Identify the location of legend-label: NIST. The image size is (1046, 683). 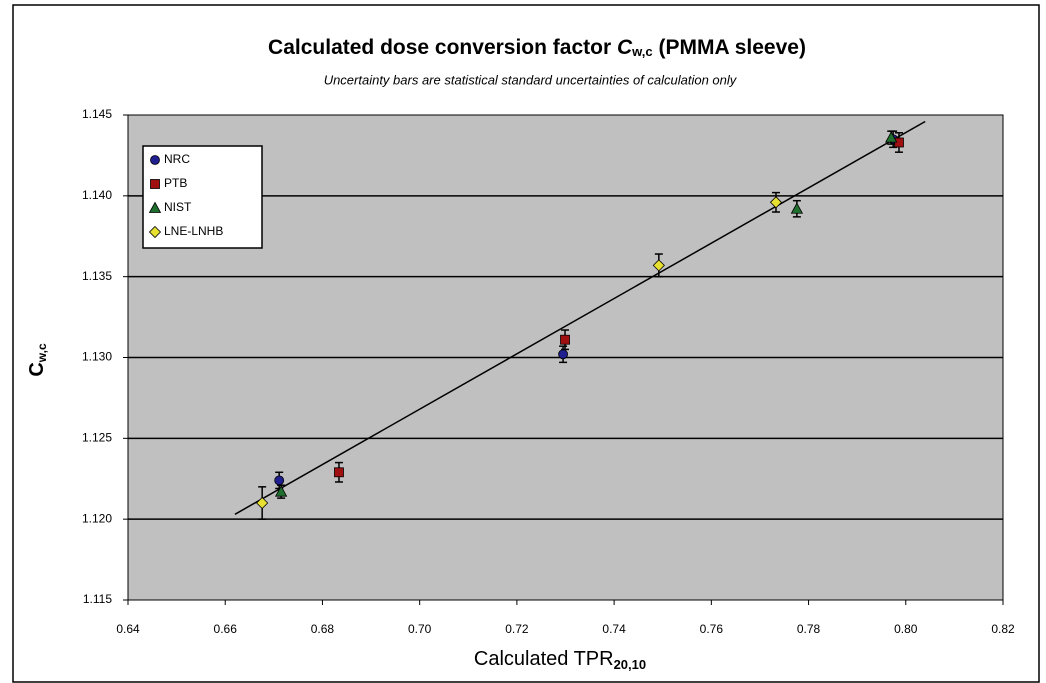
(178, 207).